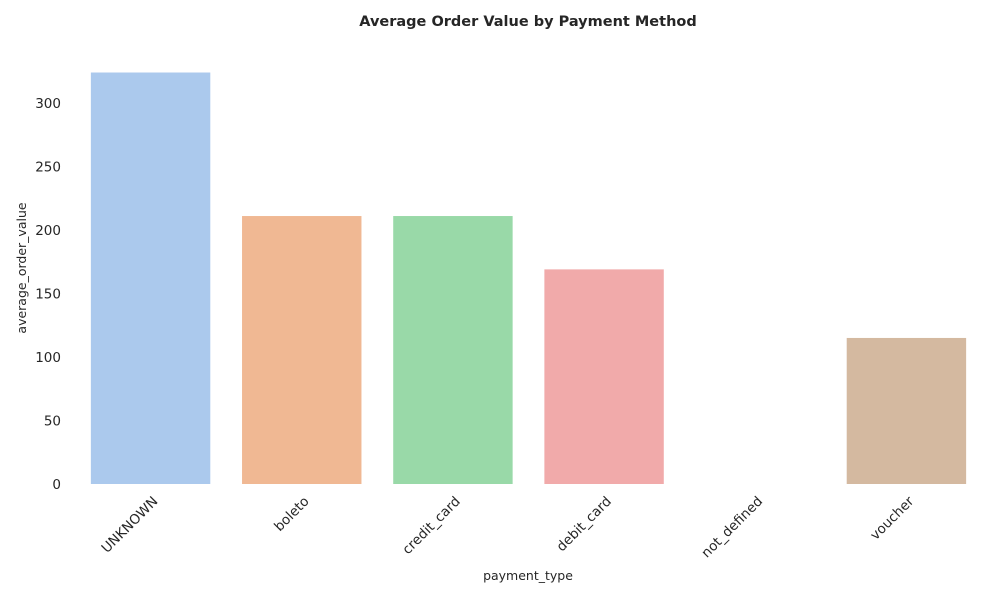 Image resolution: width=1000 pixels, height=600 pixels. What do you see at coordinates (48, 358) in the screenshot?
I see `y-tick-label: 100` at bounding box center [48, 358].